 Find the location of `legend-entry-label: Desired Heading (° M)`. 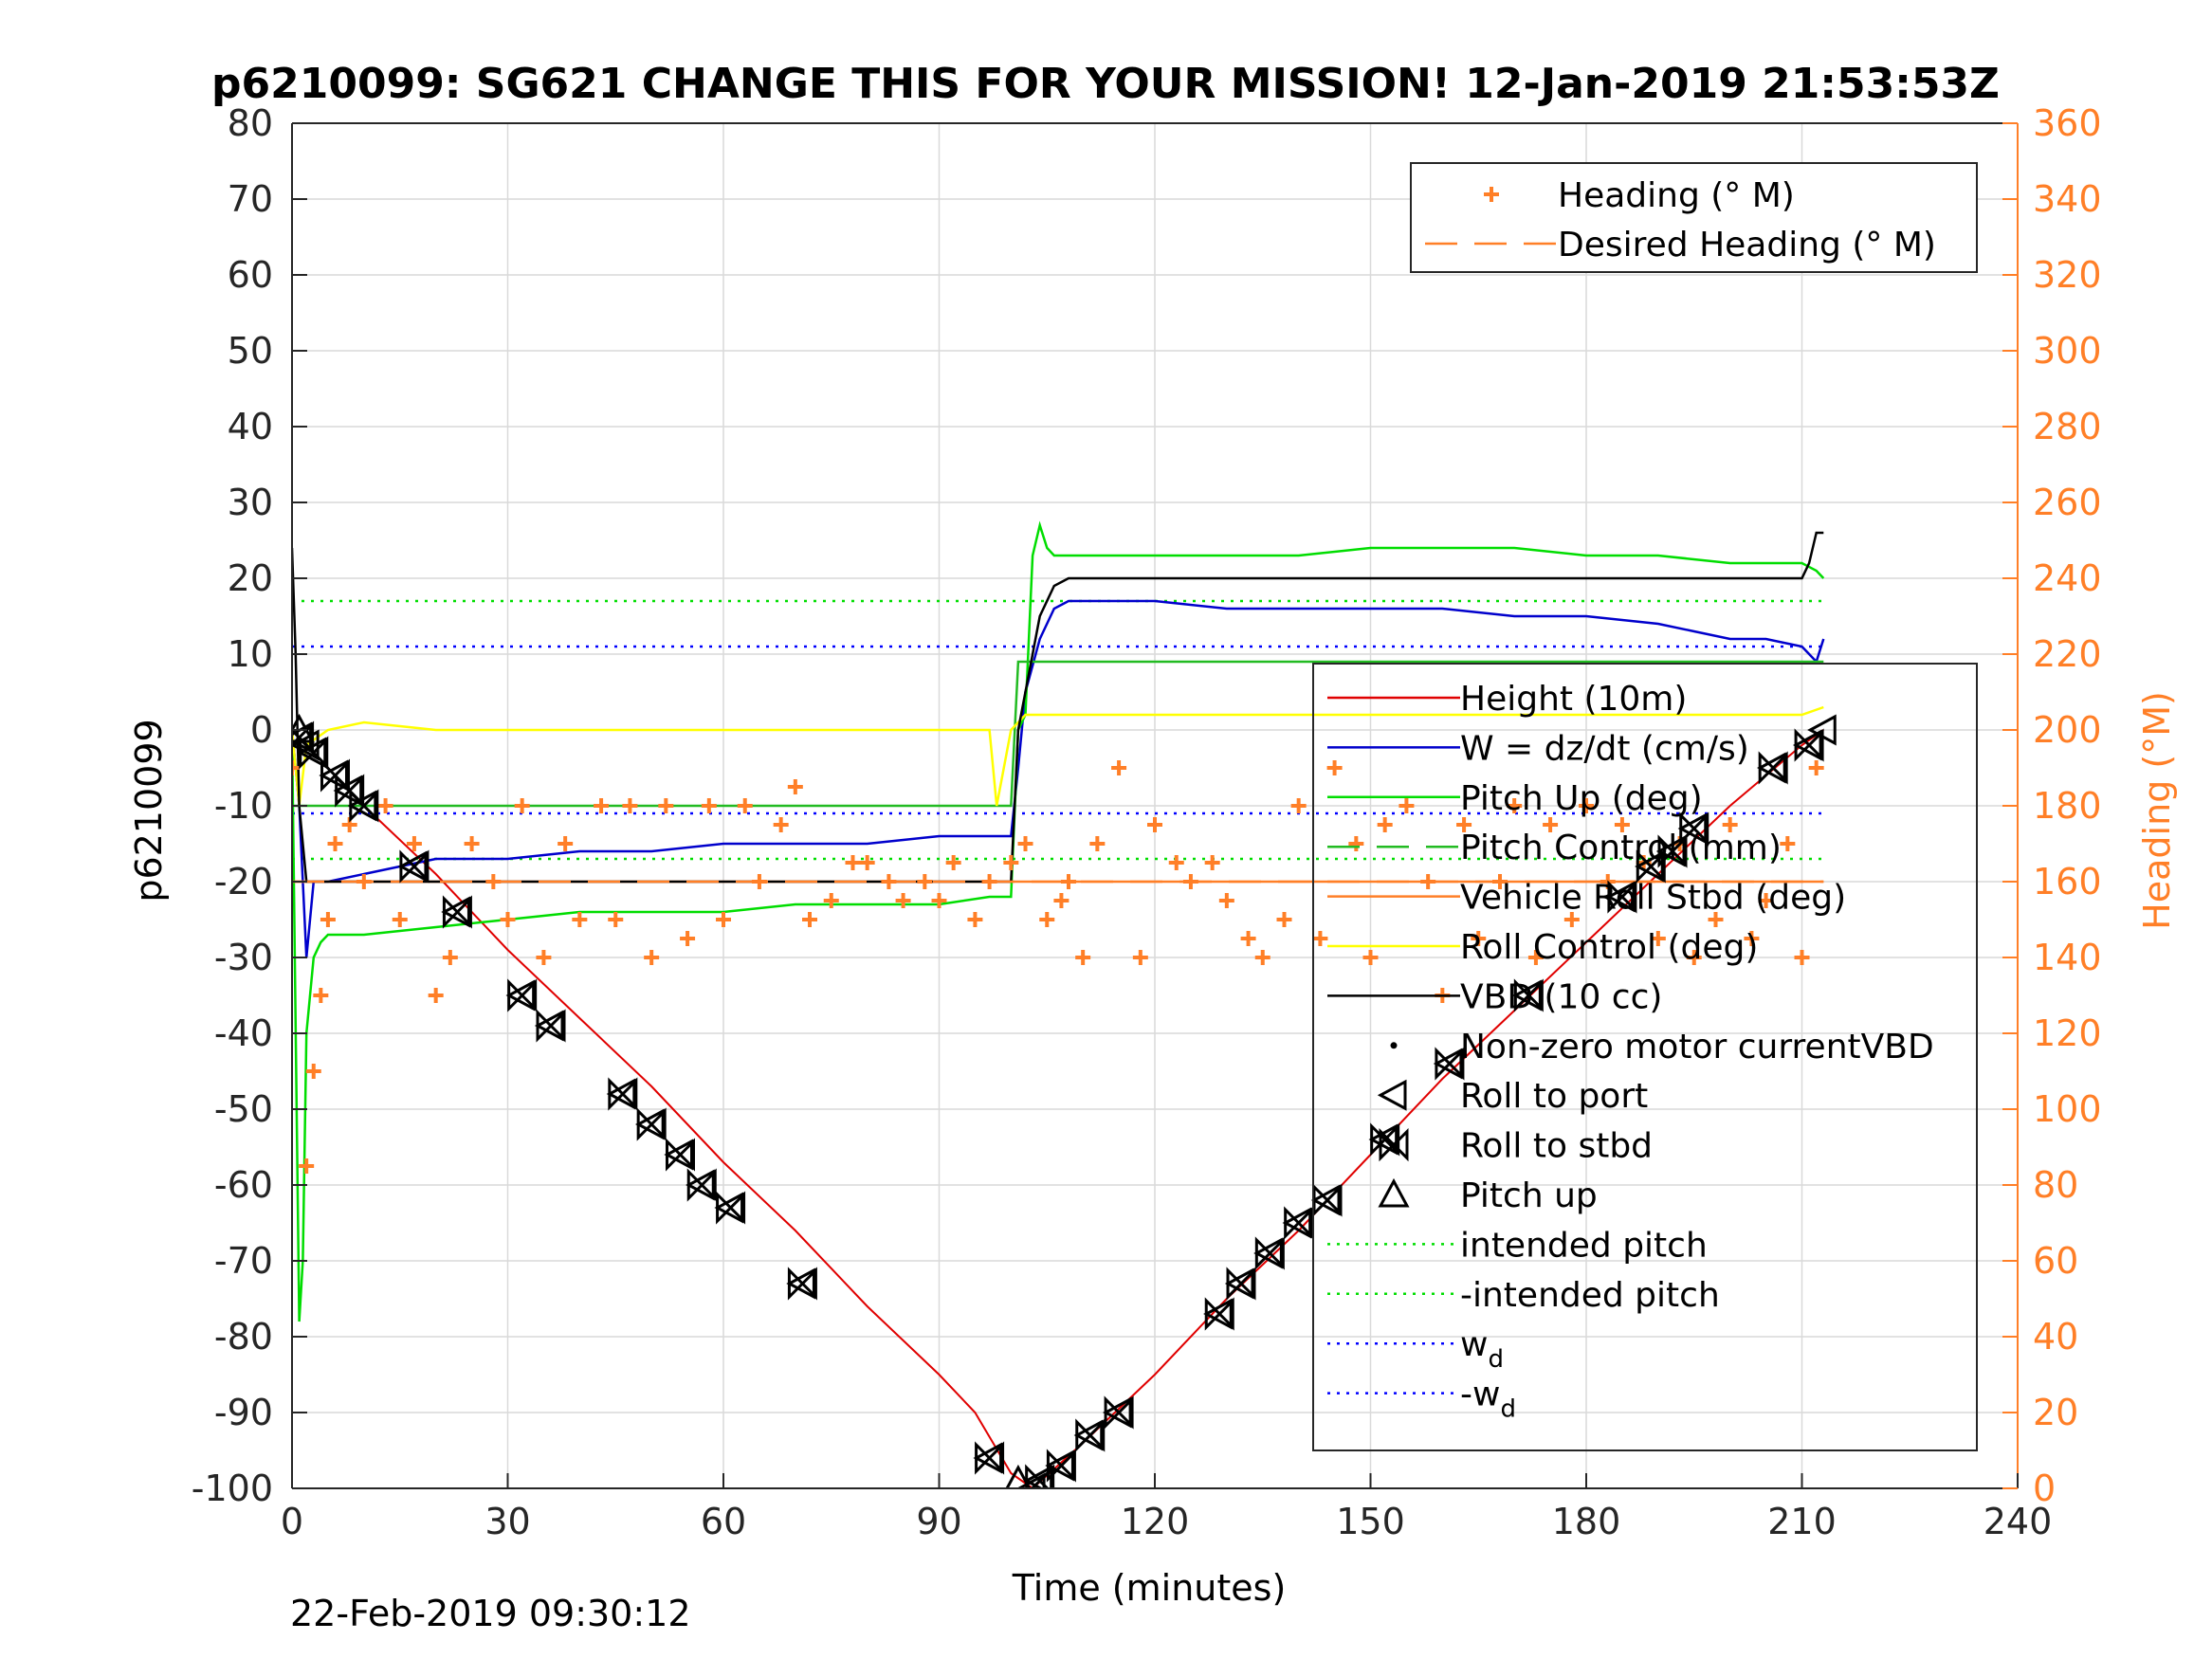

legend-entry-label: Desired Heading (° M) is located at coordinates (1747, 245).